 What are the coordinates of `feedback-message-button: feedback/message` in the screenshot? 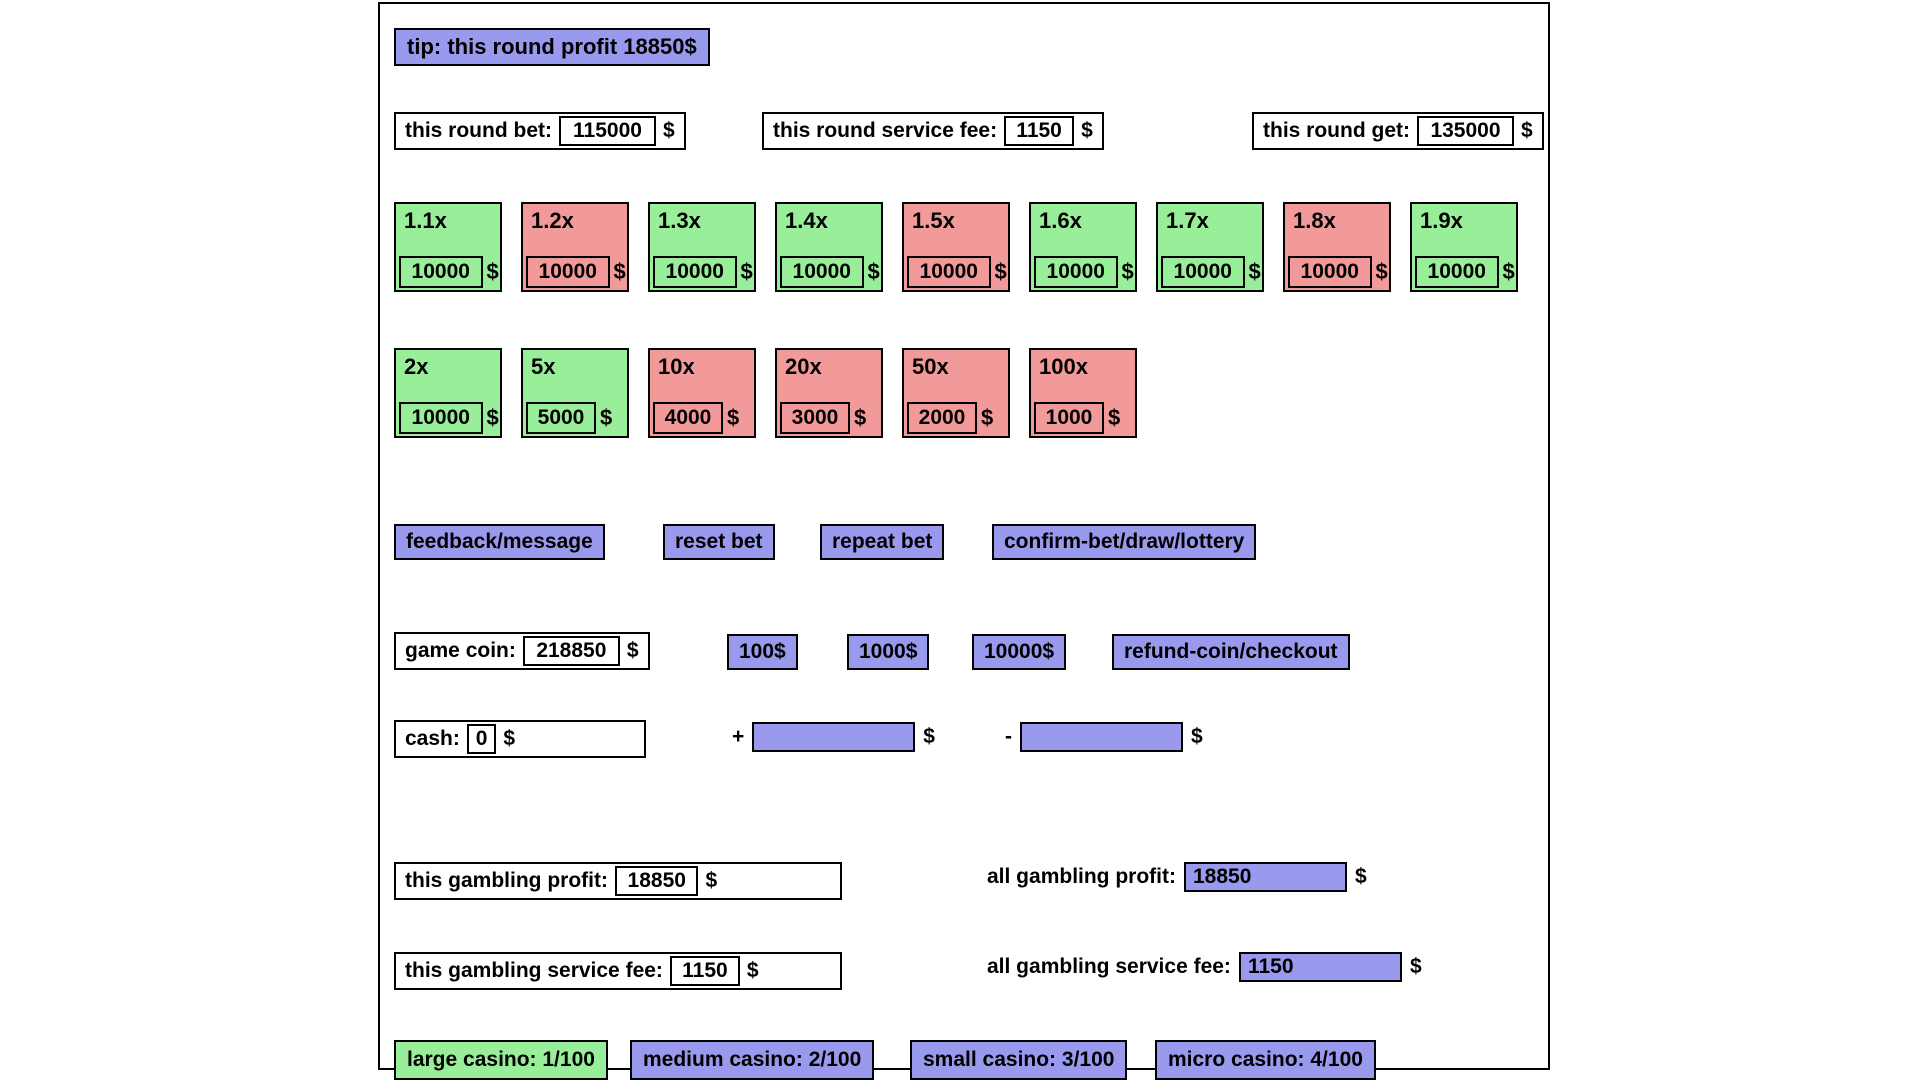 It's located at (499, 542).